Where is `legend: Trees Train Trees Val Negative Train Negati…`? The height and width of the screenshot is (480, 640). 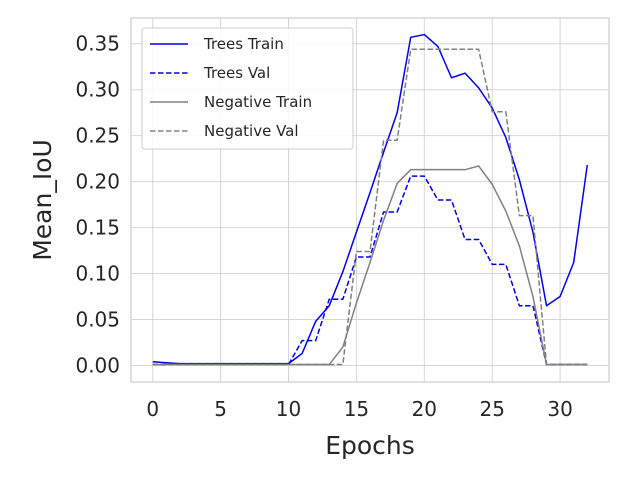
legend: Trees Train Trees Val Negative Train Negati… is located at coordinates (247, 88).